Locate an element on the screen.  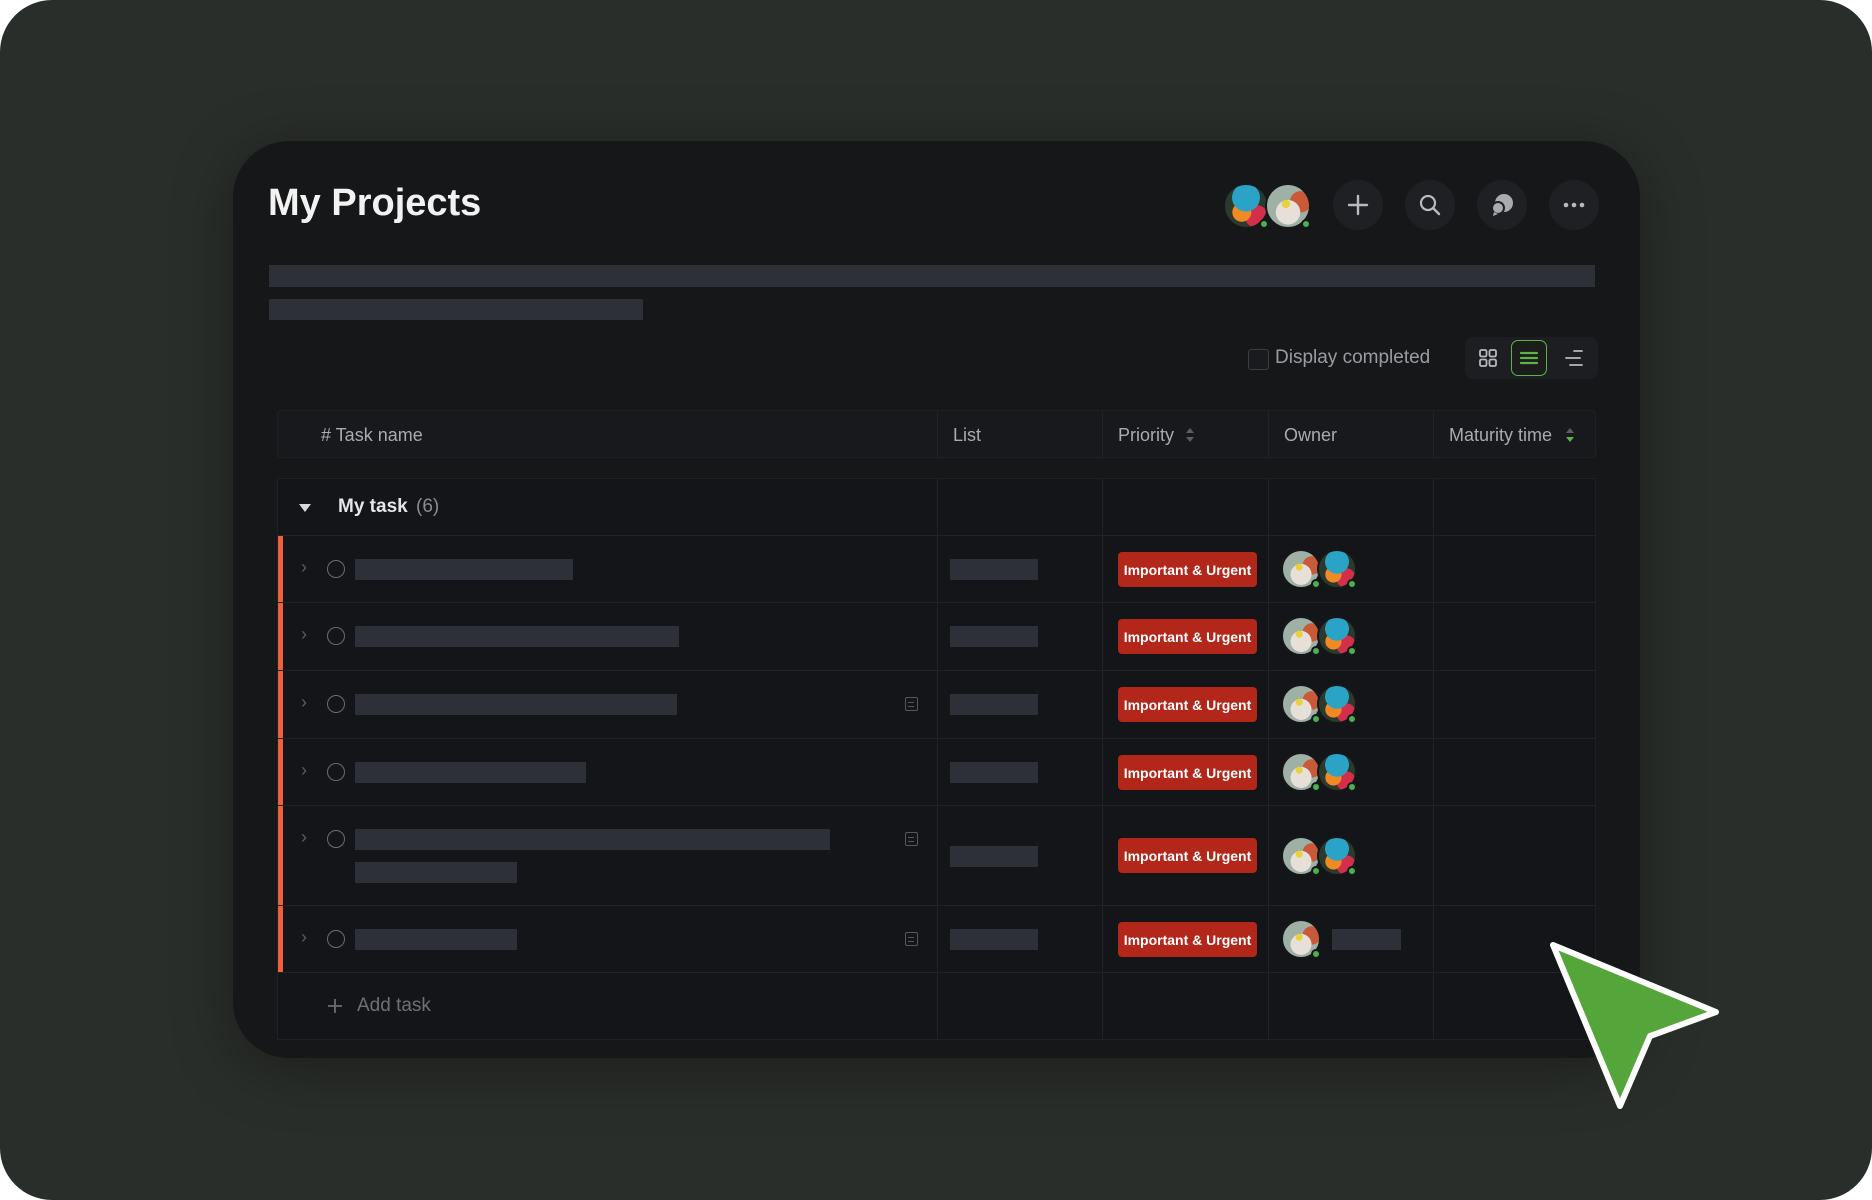
list-icon is located at coordinates (1529, 358).